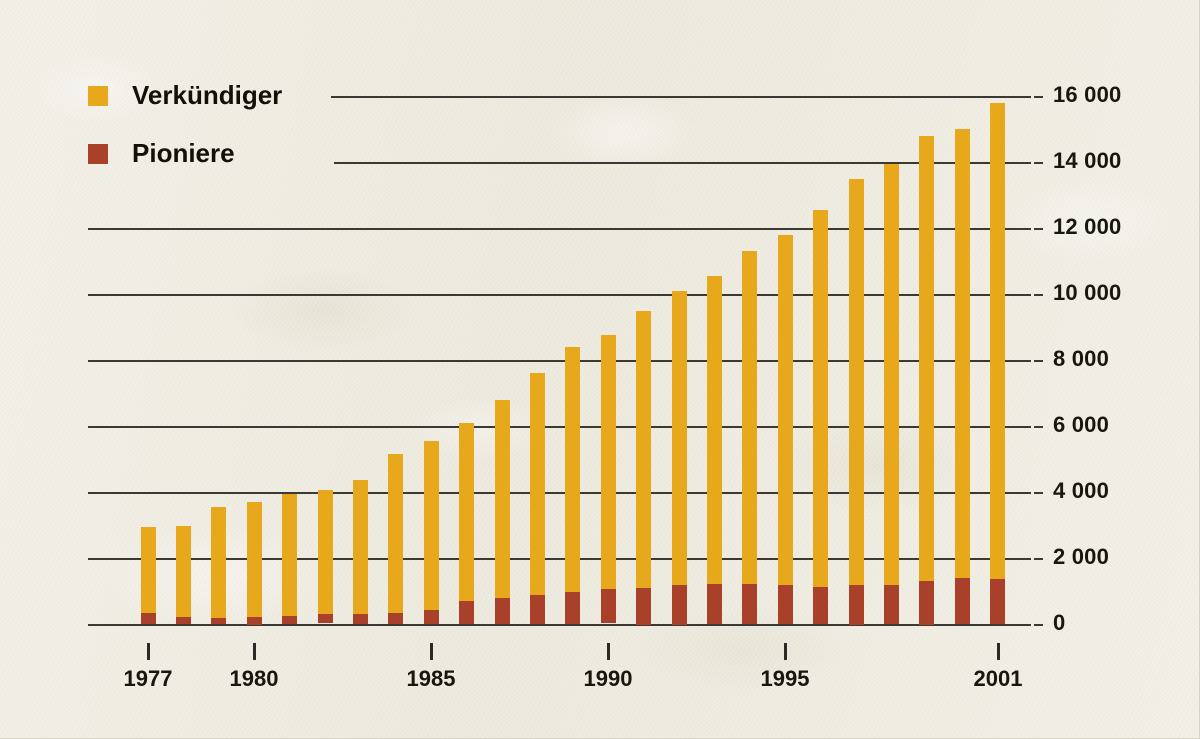 Image resolution: width=1200 pixels, height=739 pixels. I want to click on bar-segment-pioniere-1988, so click(537, 609).